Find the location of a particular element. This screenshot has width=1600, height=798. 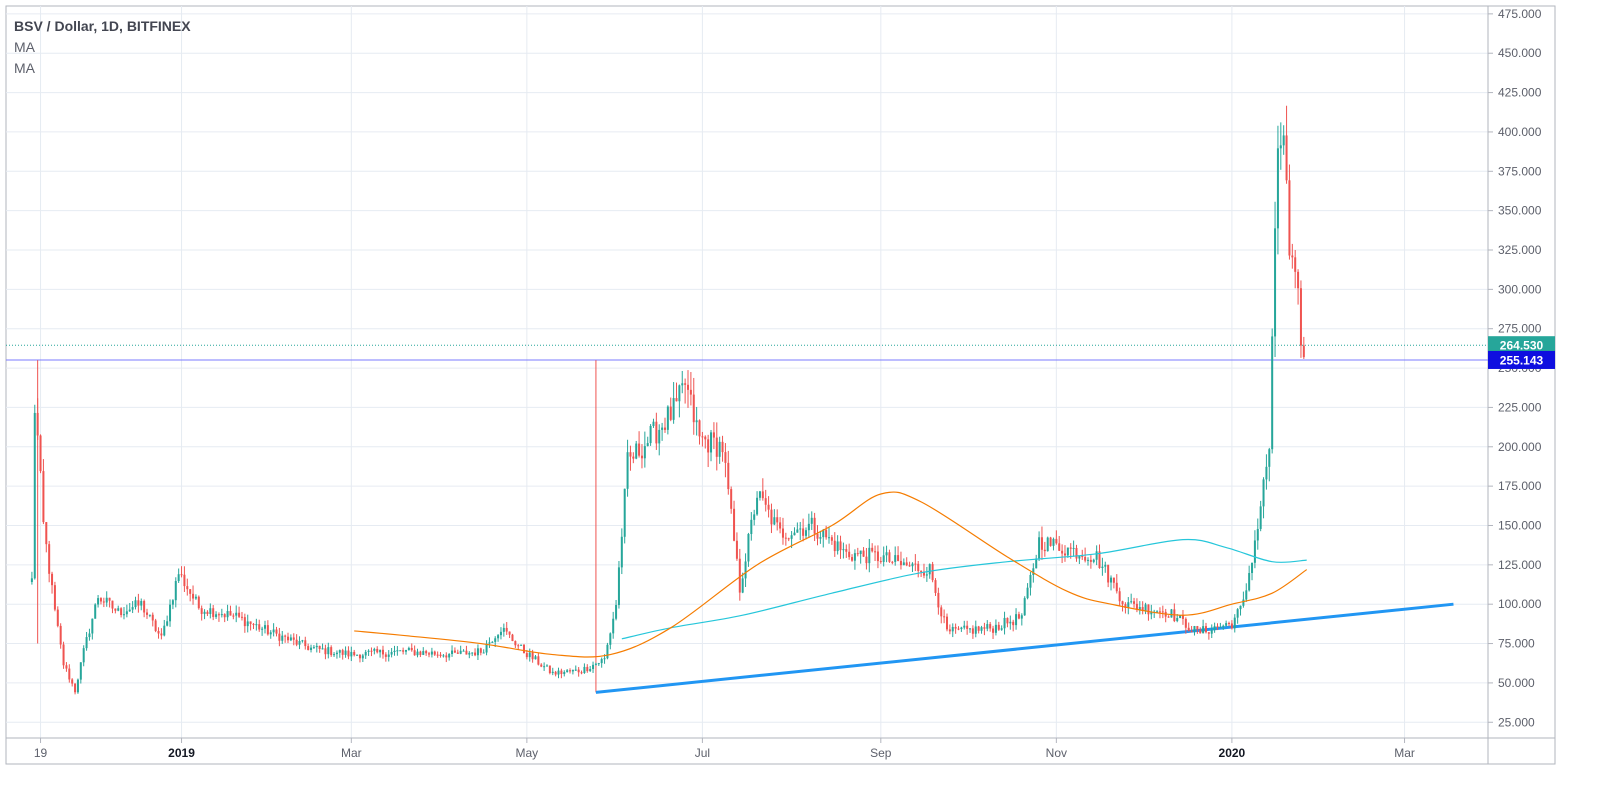

x-tick-label: Sep is located at coordinates (881, 753).